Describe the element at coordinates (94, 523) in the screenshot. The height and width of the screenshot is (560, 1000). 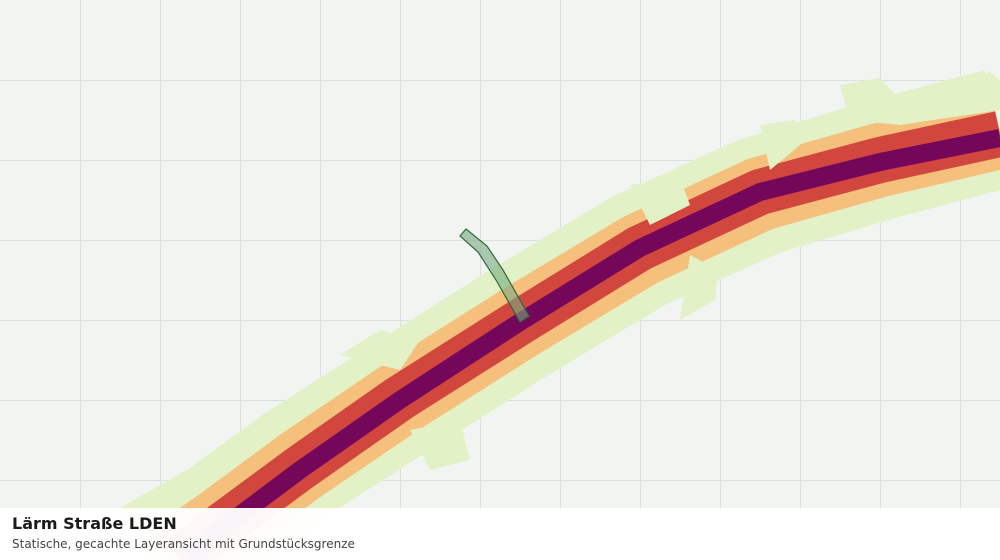
I see `layer-title: Lärm Straße LDEN` at that location.